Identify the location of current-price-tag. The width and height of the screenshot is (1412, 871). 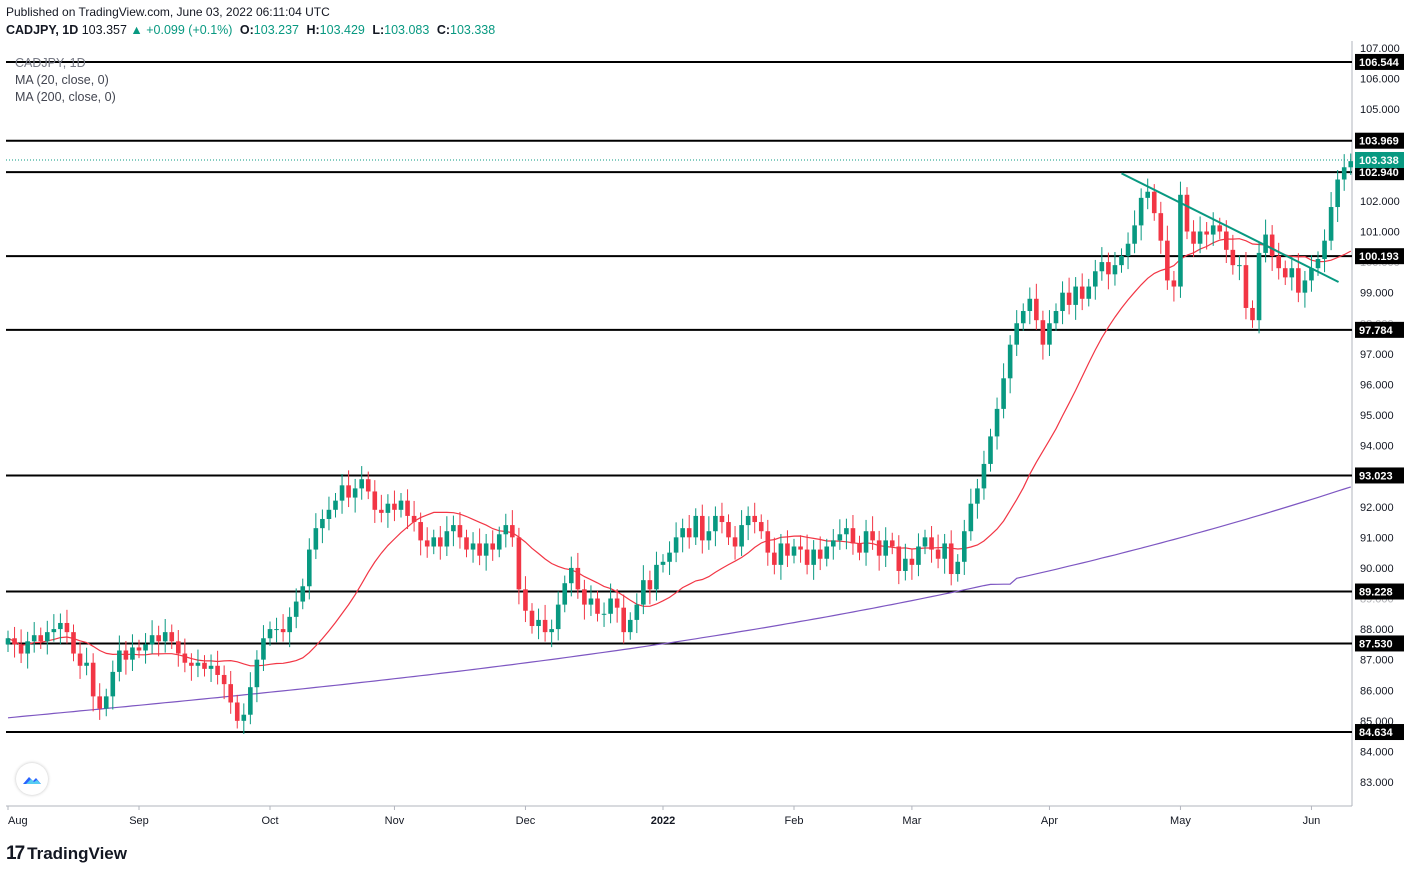
(1379, 159).